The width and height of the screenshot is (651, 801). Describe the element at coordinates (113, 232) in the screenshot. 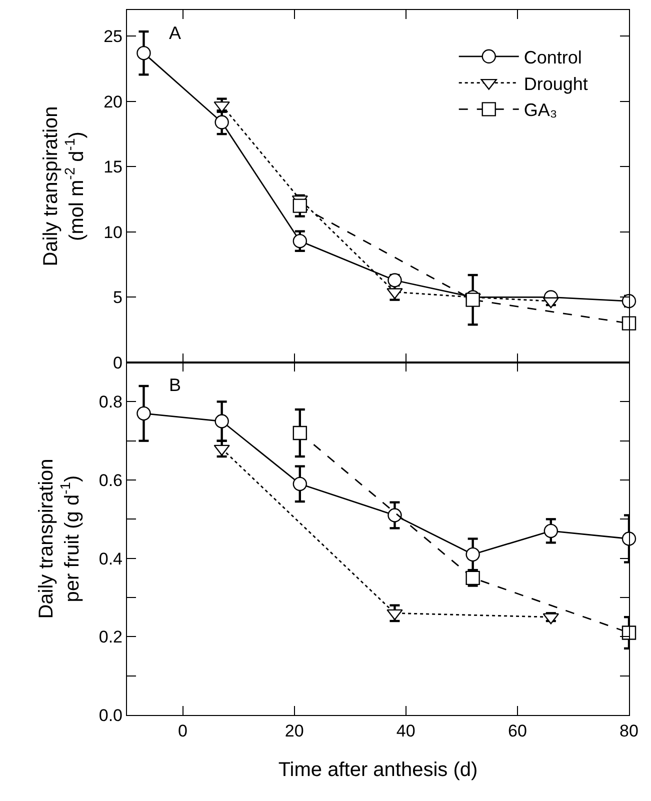

I see `y-tick-label: 10` at that location.